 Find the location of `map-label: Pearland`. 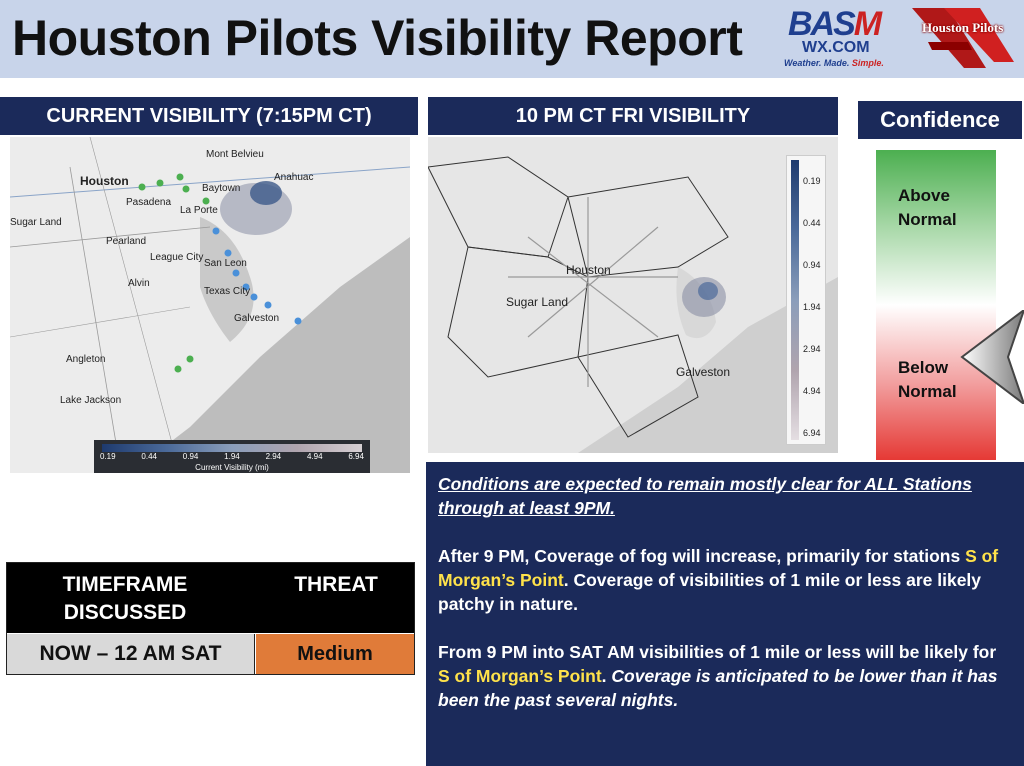

map-label: Pearland is located at coordinates (126, 241).